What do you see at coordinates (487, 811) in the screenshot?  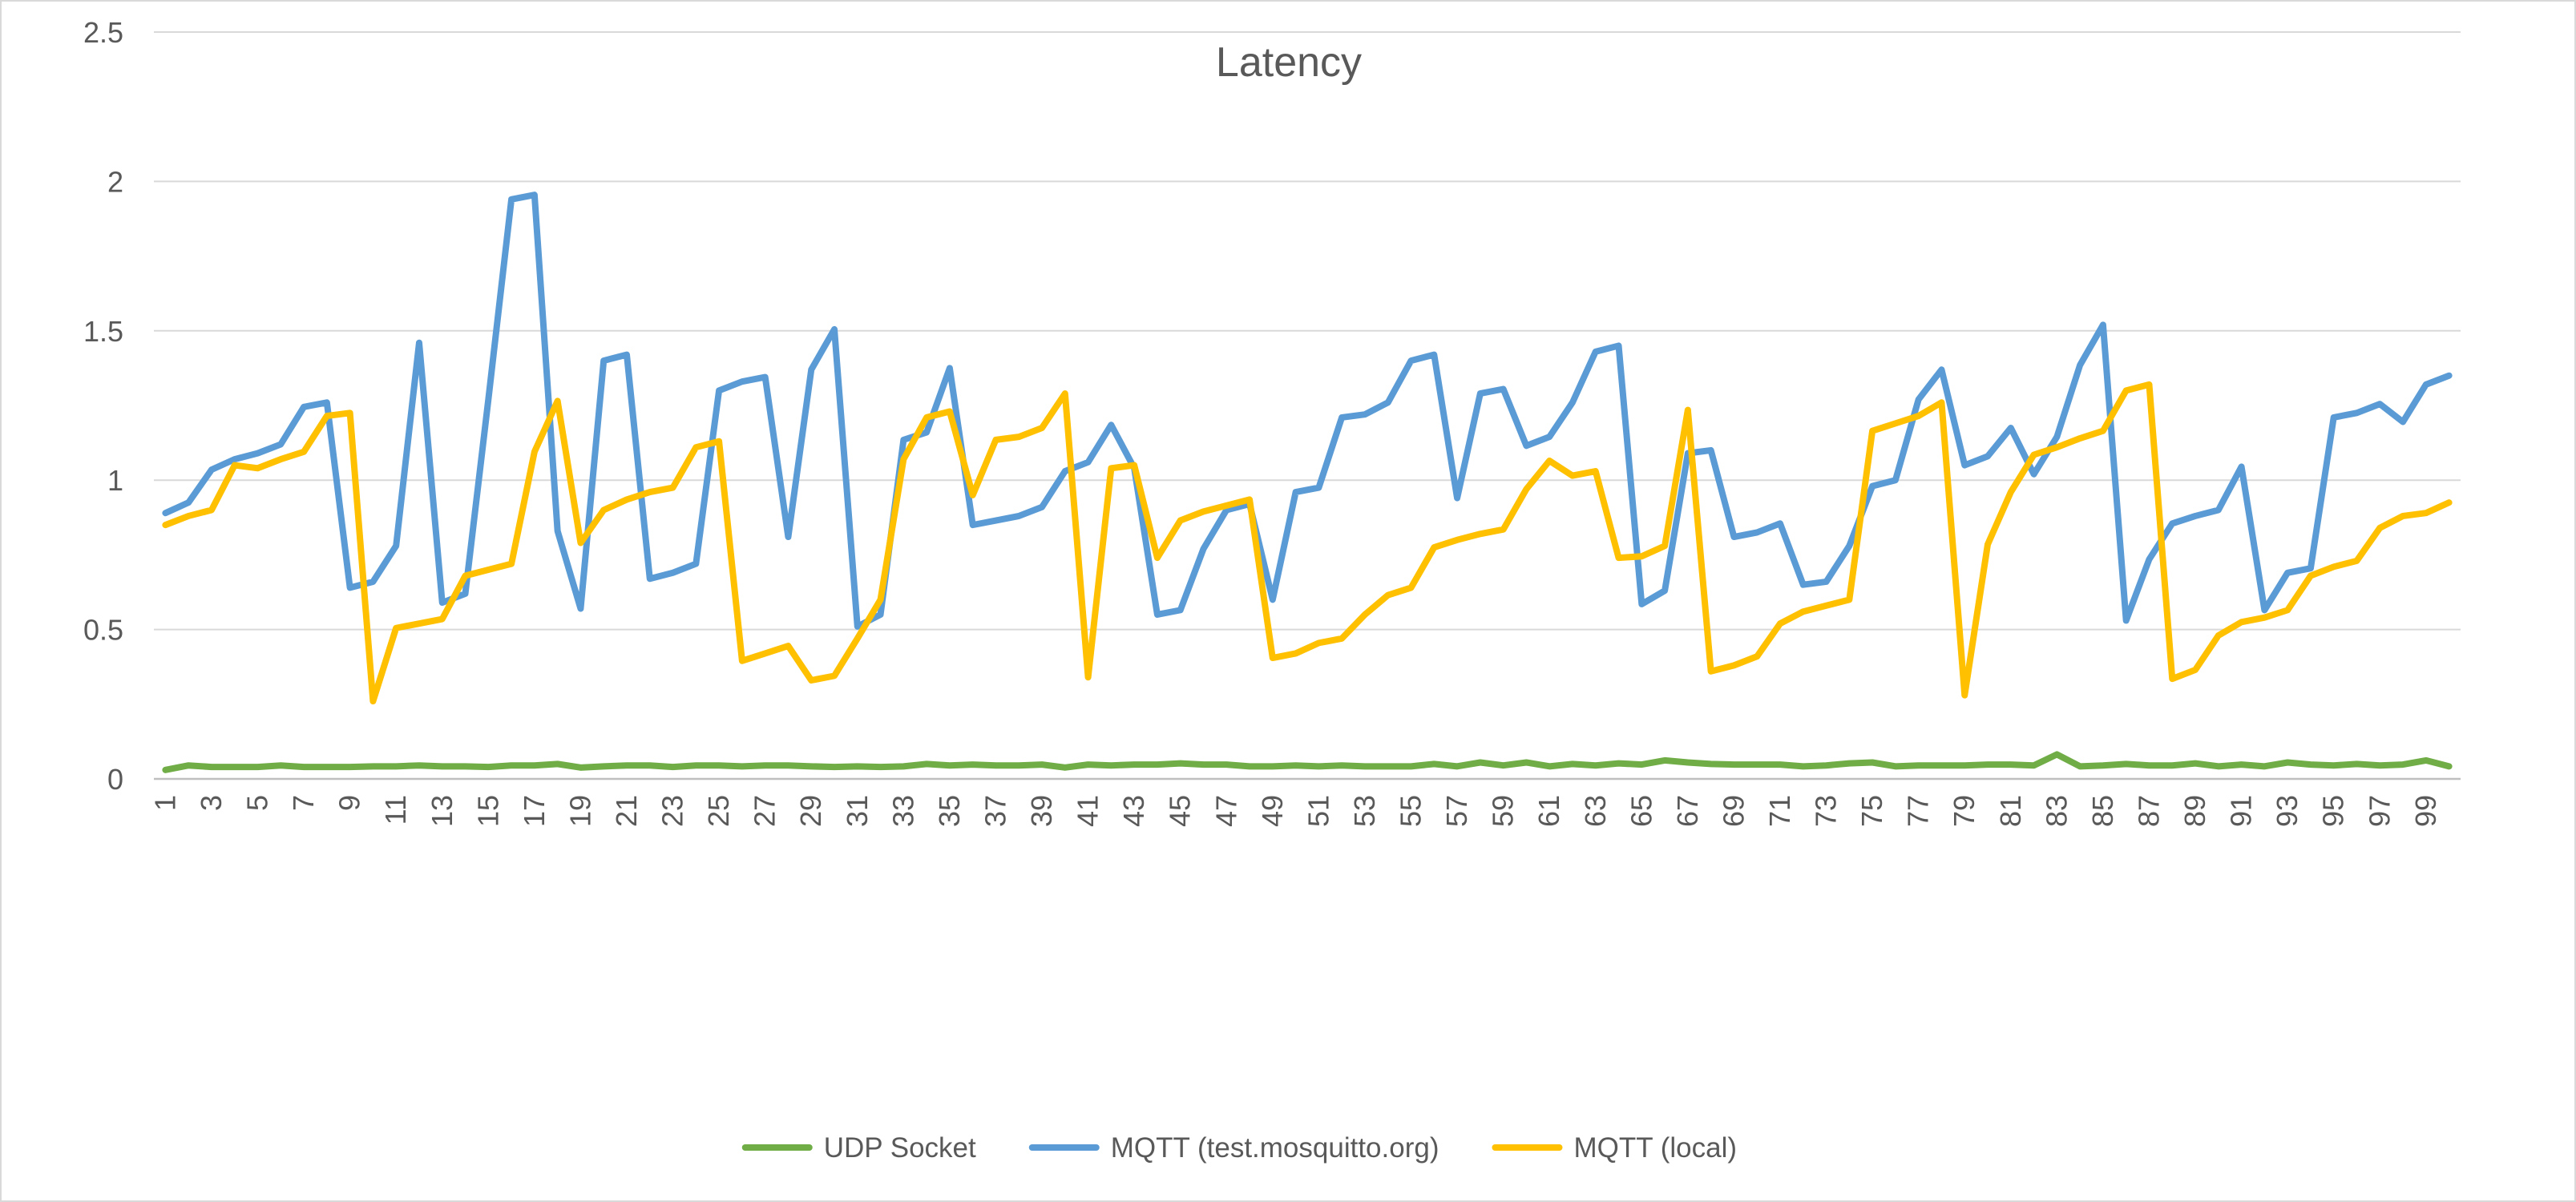 I see `x-tick-label: 15` at bounding box center [487, 811].